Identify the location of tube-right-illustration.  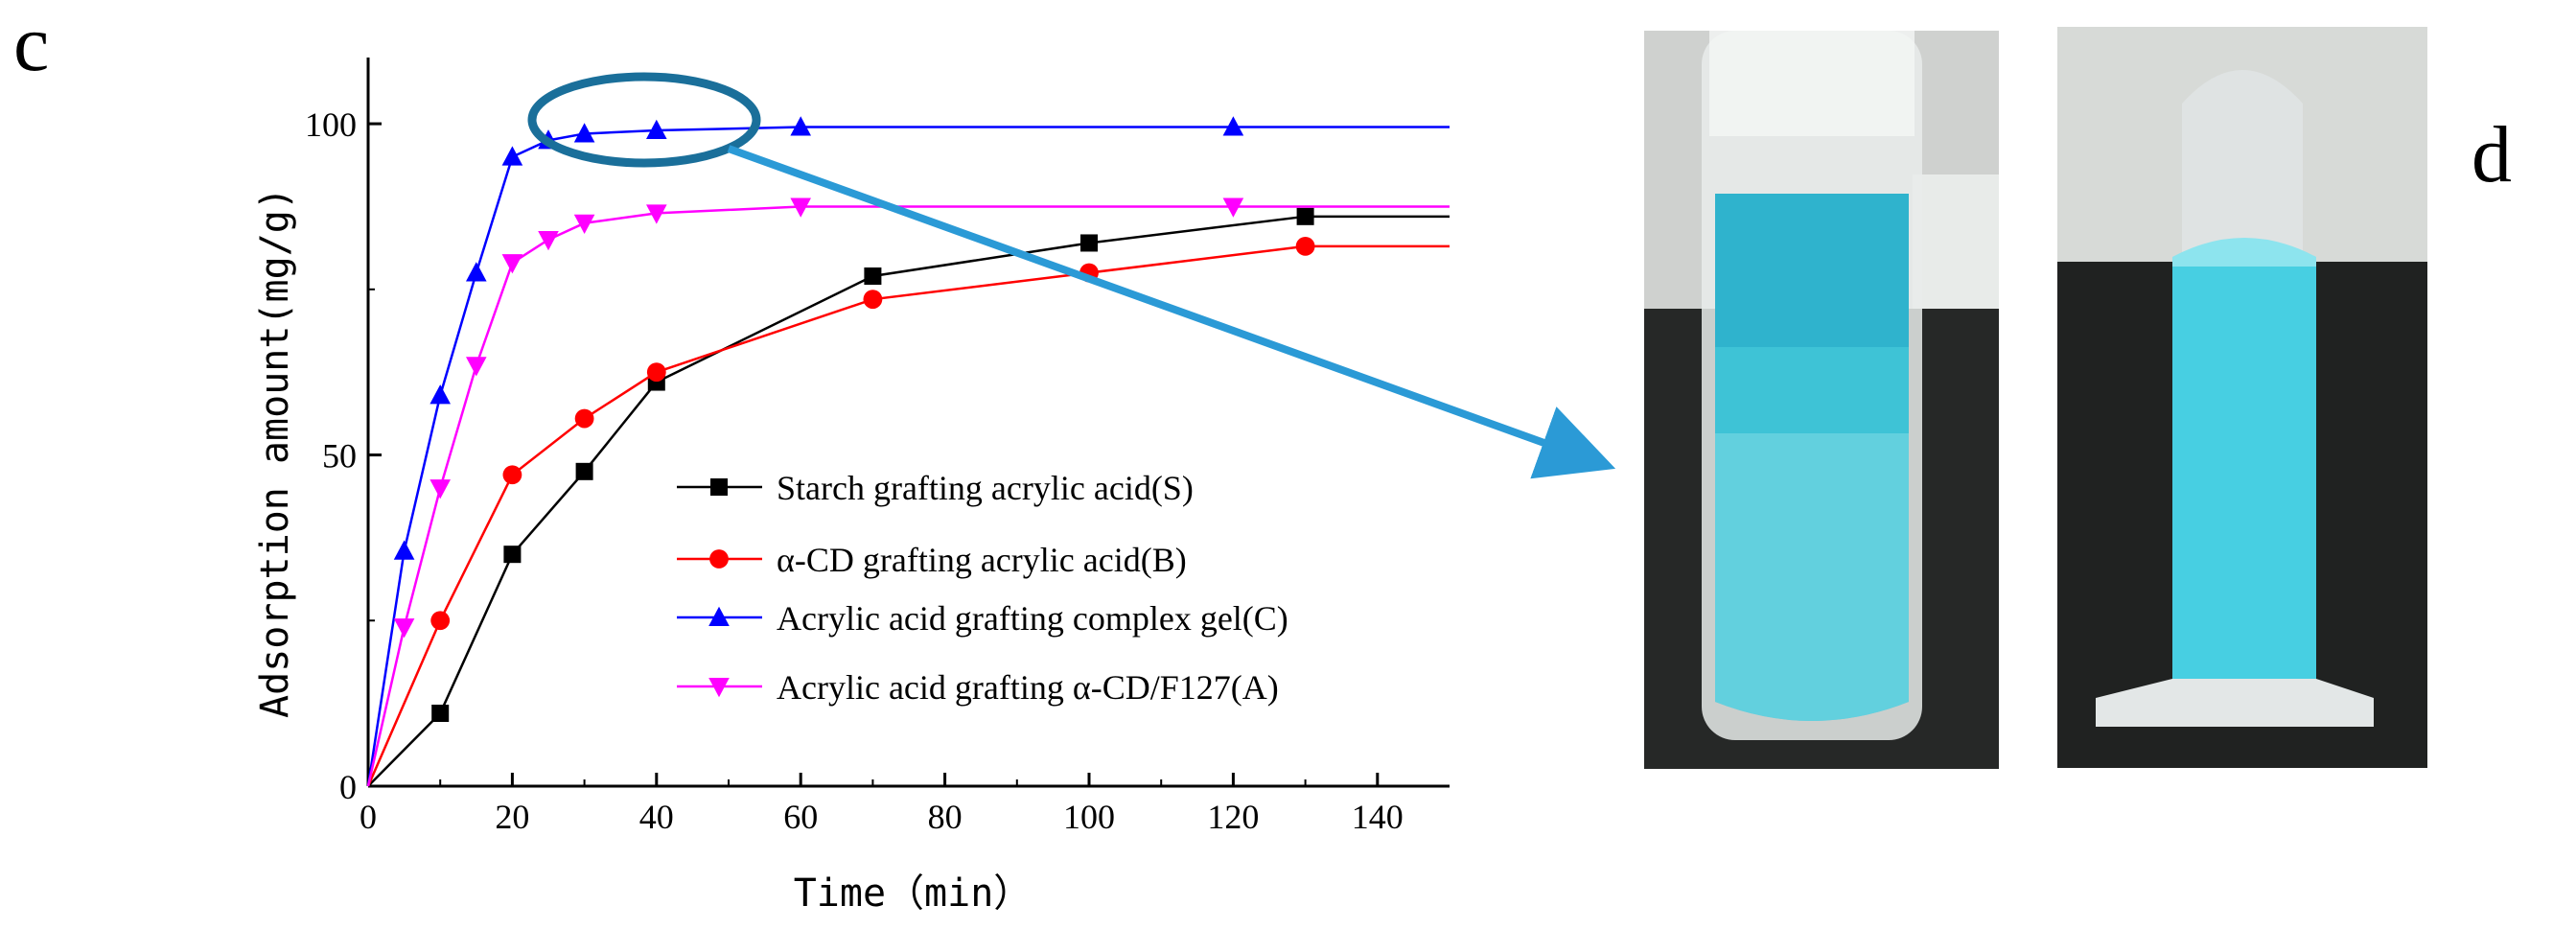
(2242, 398).